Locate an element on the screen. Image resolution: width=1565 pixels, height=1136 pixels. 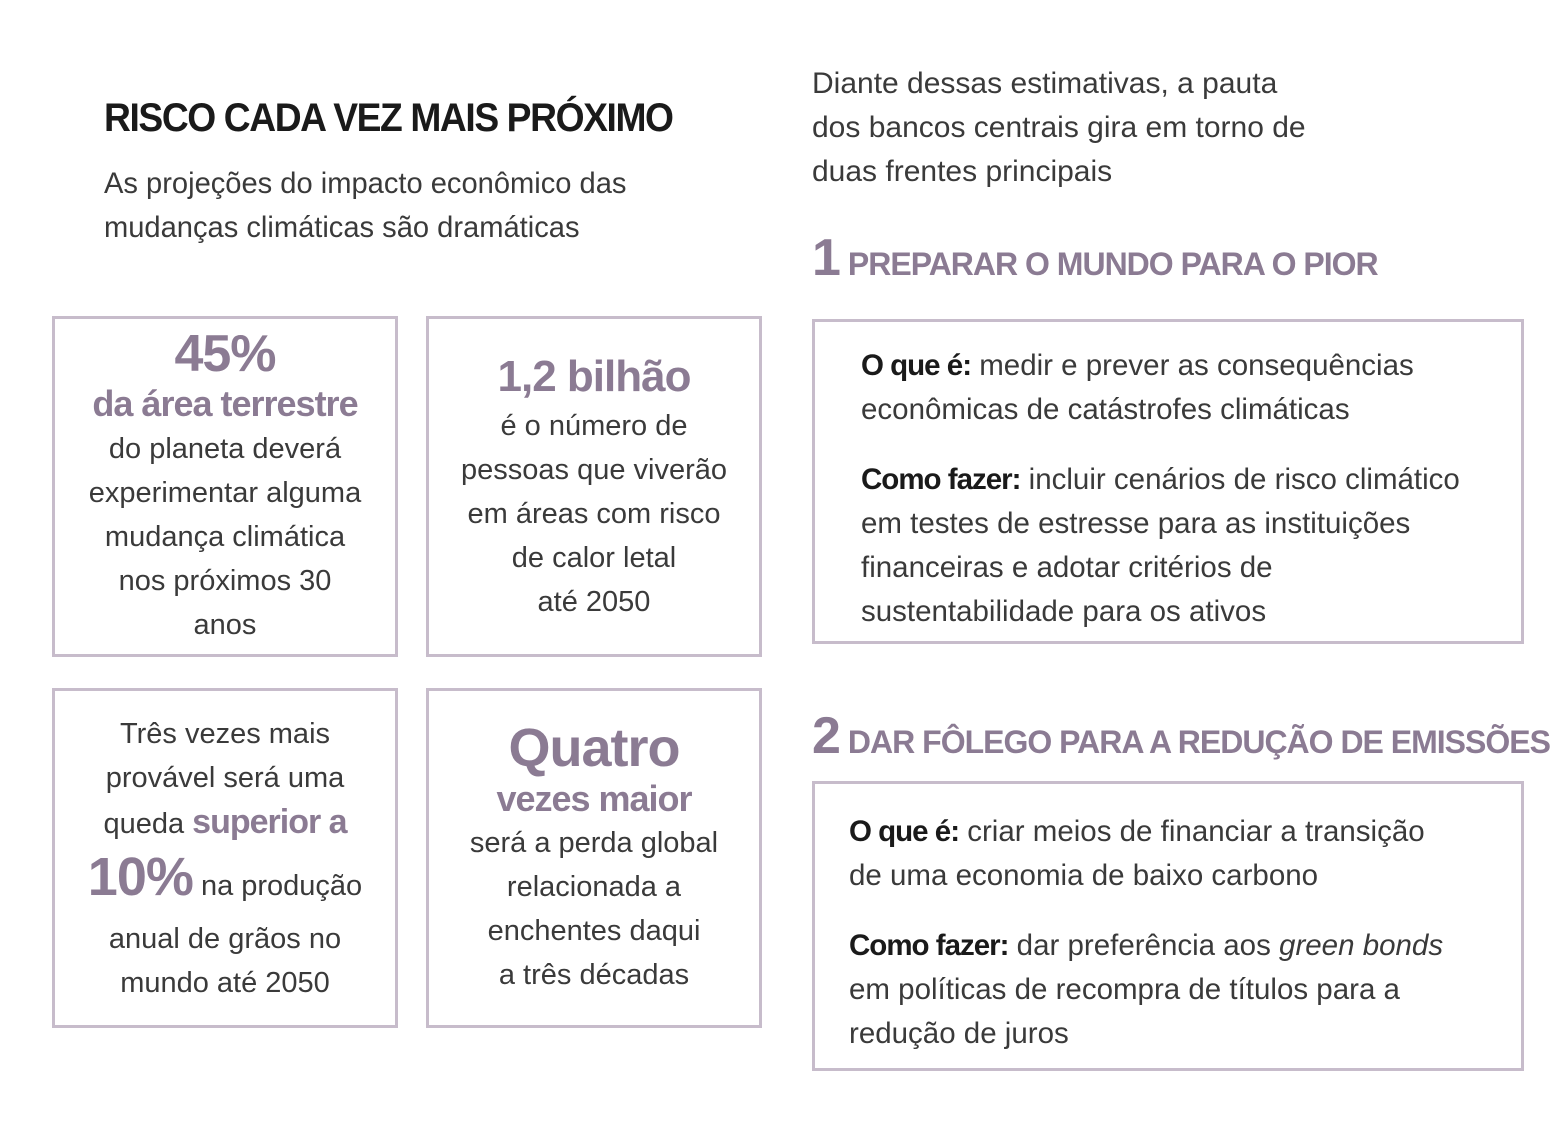
stat-line: relacionada a is located at coordinates (594, 887).